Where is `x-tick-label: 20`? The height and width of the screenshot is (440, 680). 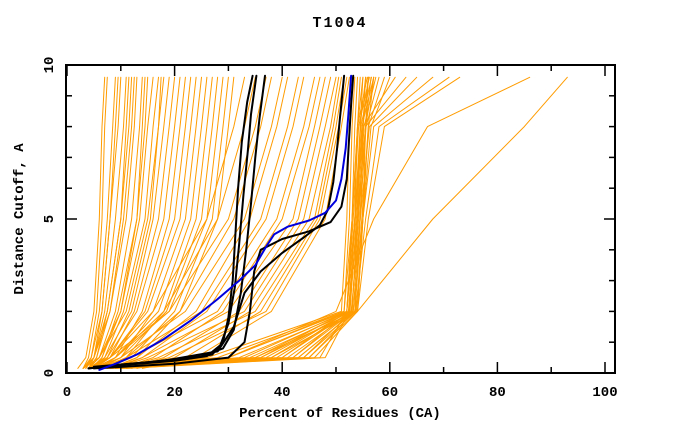 x-tick-label: 20 is located at coordinates (174, 393).